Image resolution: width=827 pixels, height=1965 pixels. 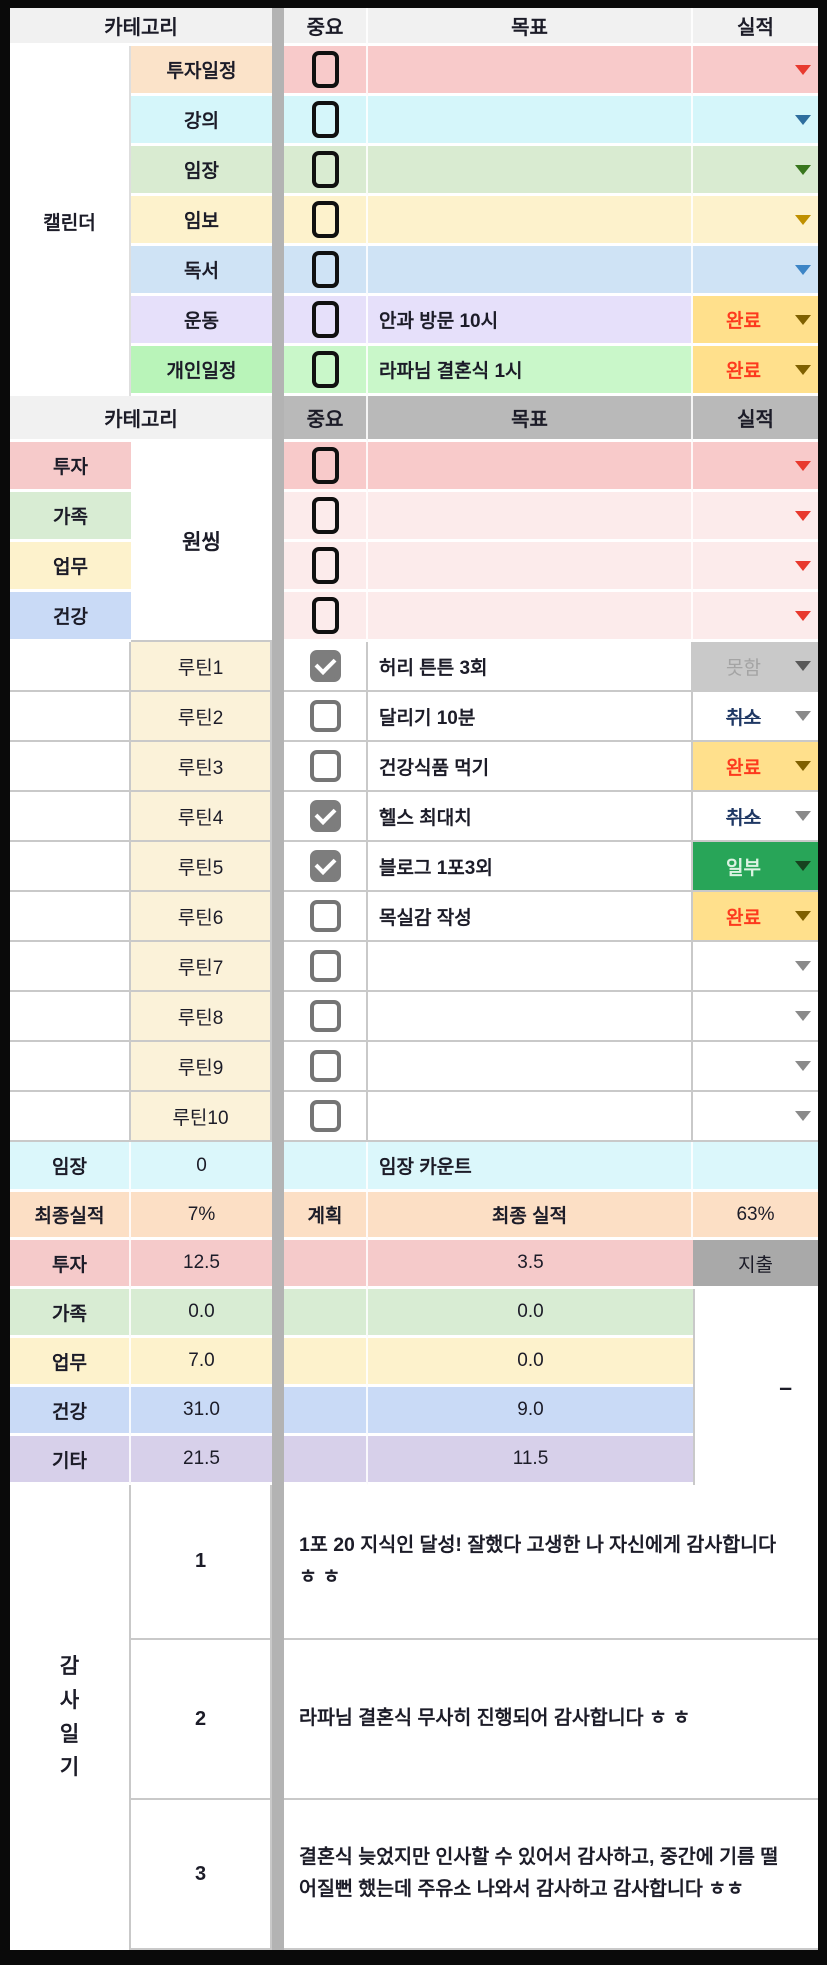 I want to click on stats-actual-value: 3.5, so click(x=530, y=1264).